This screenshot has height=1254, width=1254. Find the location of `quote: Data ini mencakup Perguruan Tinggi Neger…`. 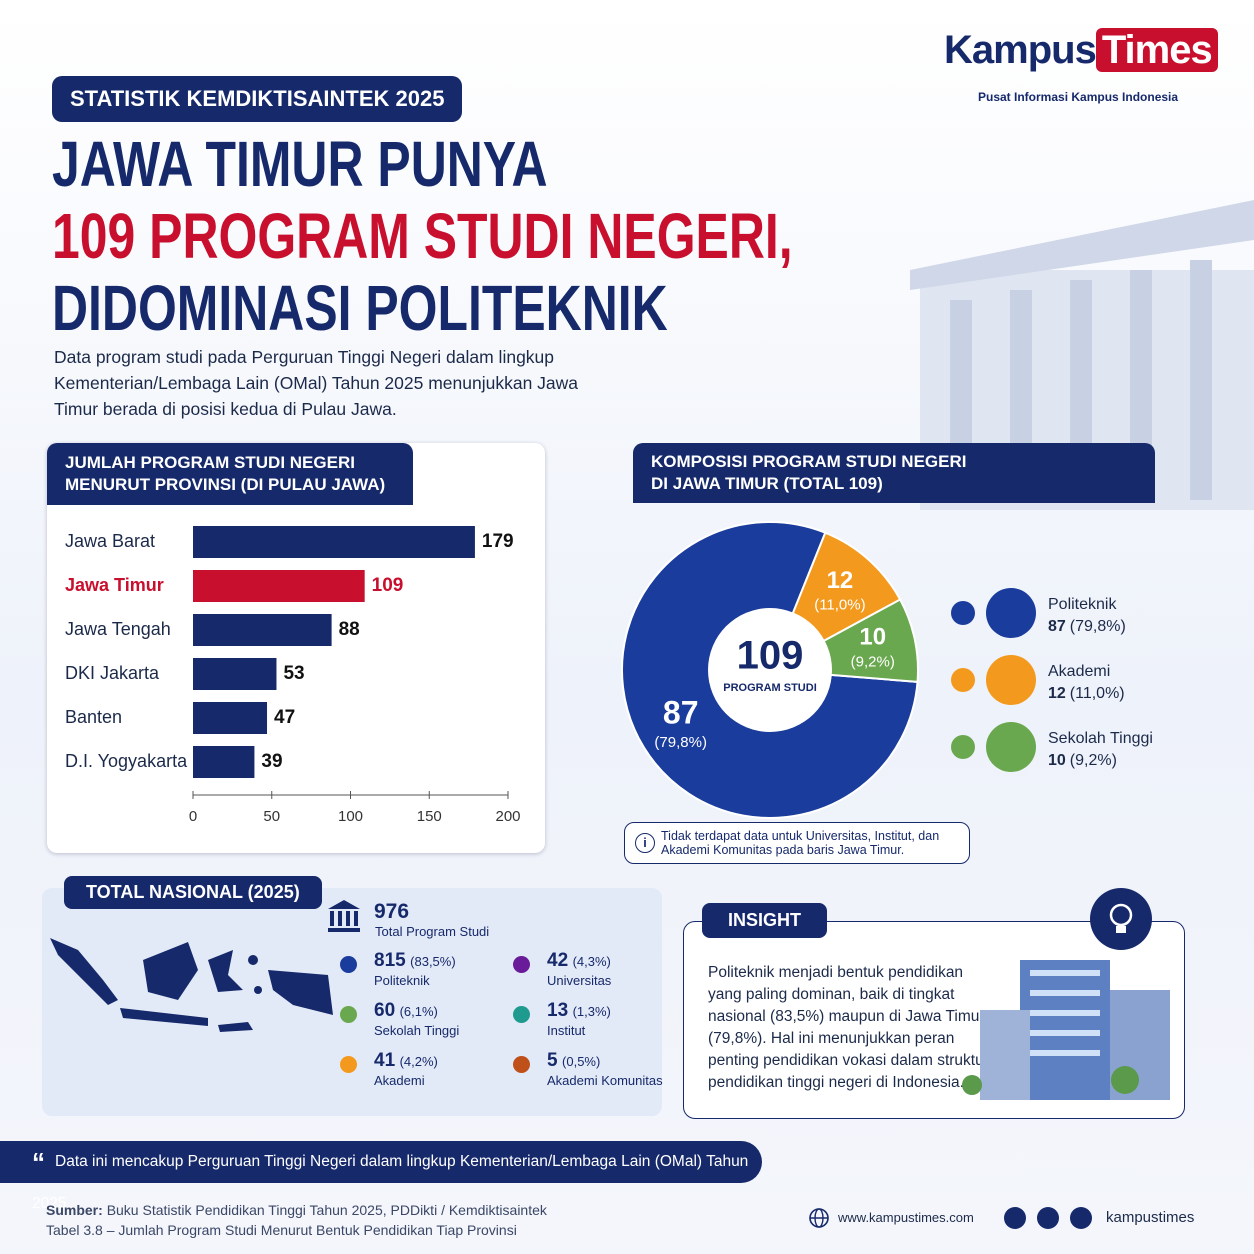

quote: Data ini mencakup Perguruan Tinggi Neger… is located at coordinates (390, 1183).